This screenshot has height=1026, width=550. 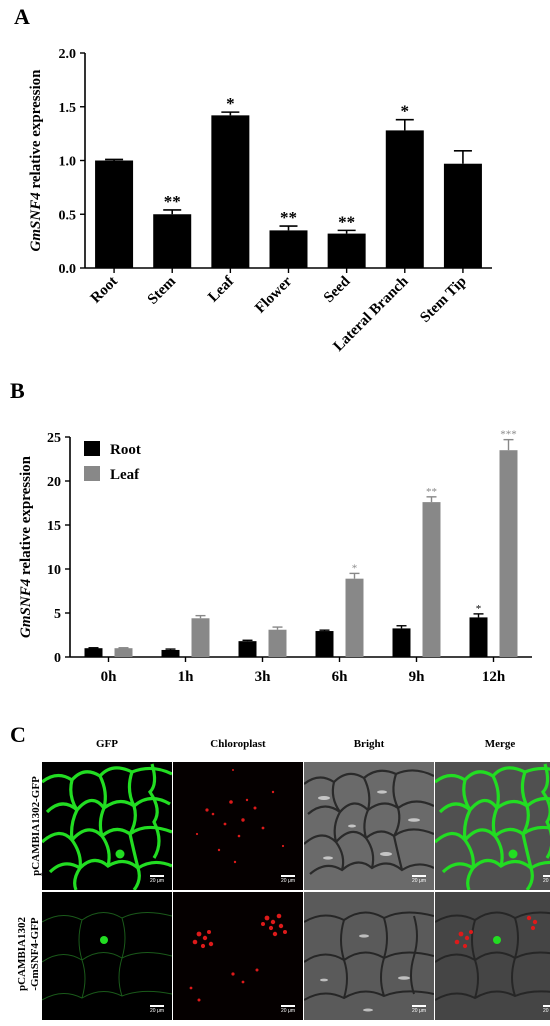 What do you see at coordinates (401, 642) in the screenshot?
I see `bar-root-9h` at bounding box center [401, 642].